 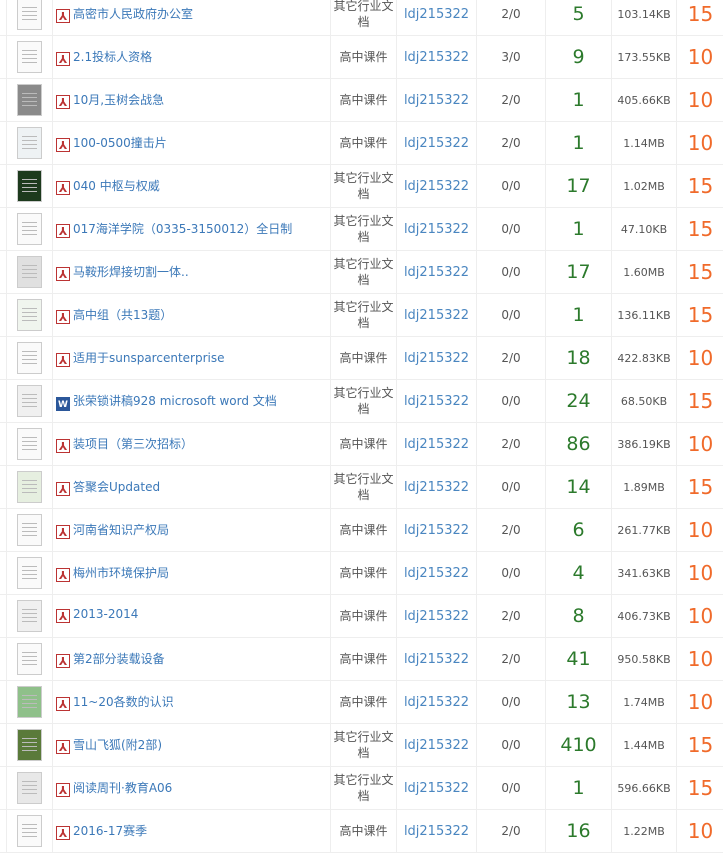 I want to click on document-title-link: 高密市人民政府办公室, so click(x=133, y=14).